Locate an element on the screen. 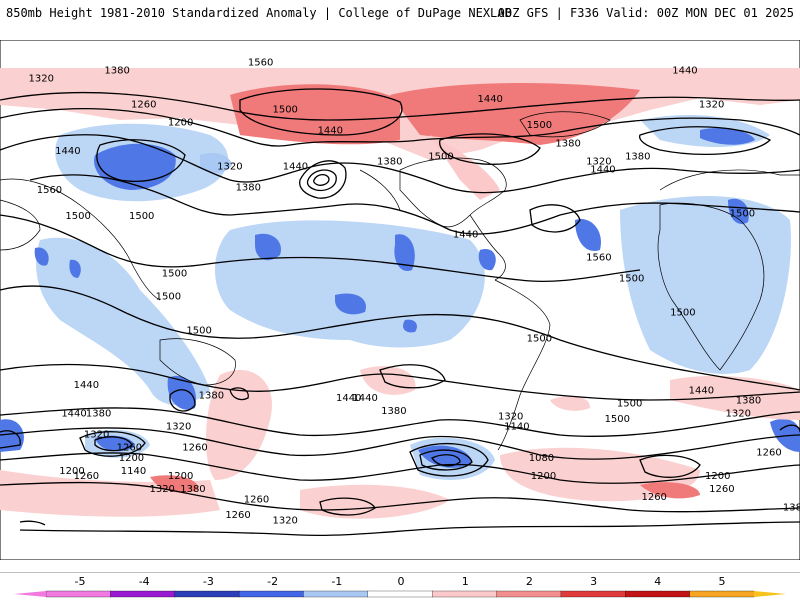  colorbar-tick-labels: -5 -4 -3 -2 -1 0 1 2 3 4 5 is located at coordinates (400, 581).